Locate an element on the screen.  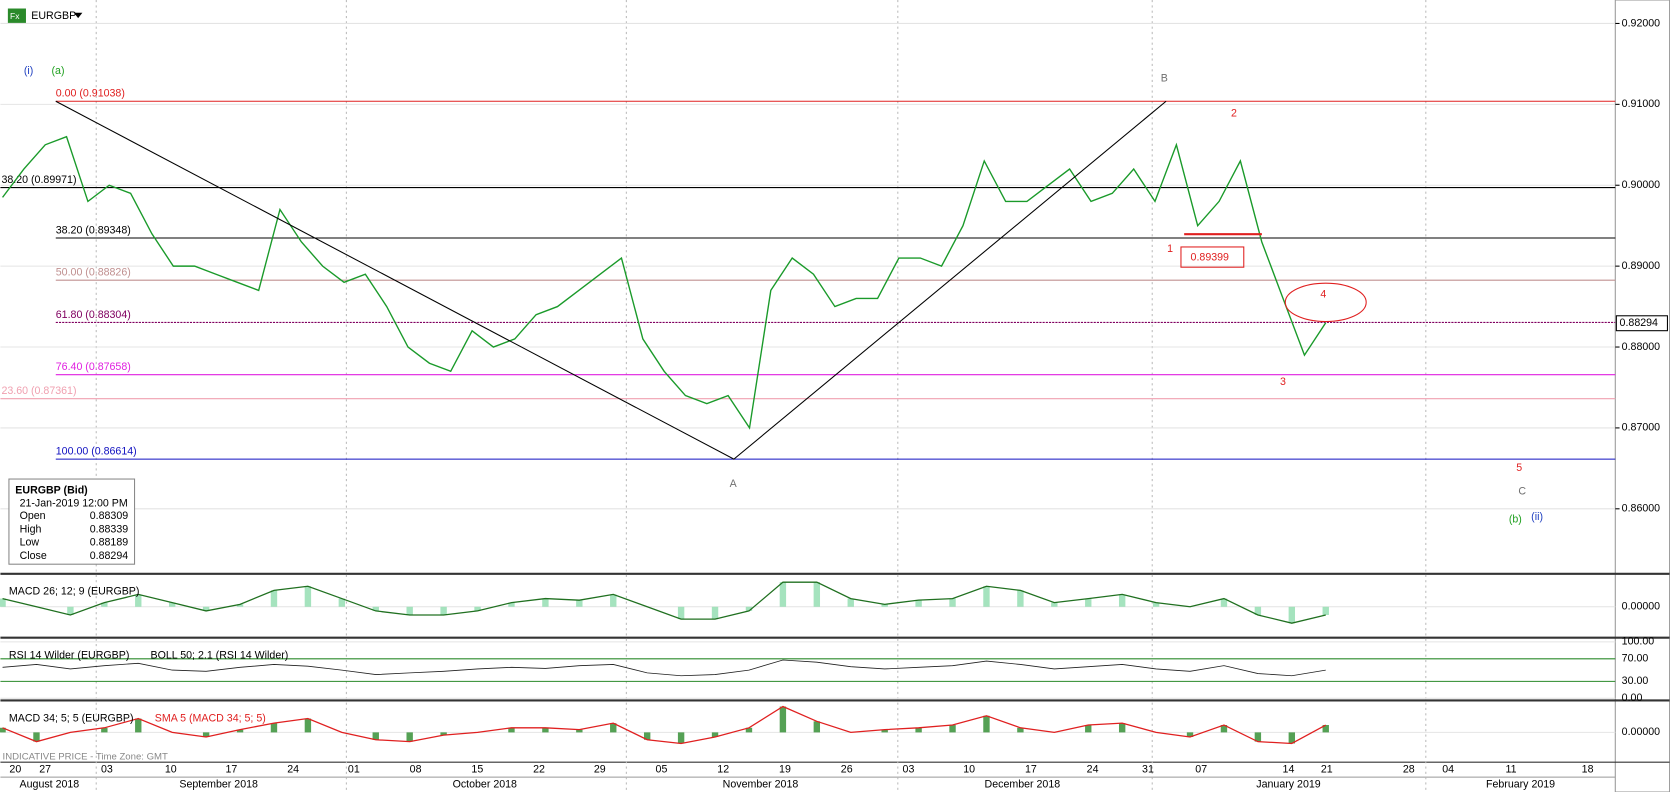
month-label: October 2018 is located at coordinates (485, 784).